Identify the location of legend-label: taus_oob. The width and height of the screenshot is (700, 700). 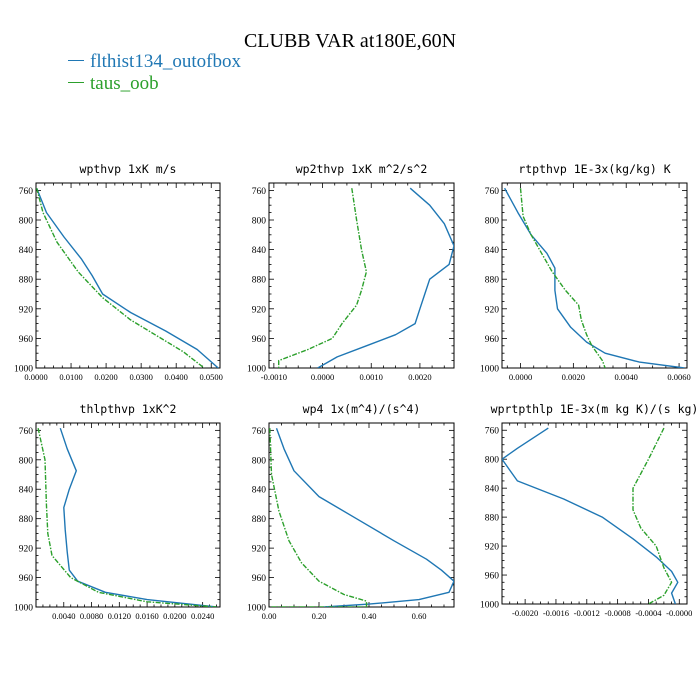
(124, 83).